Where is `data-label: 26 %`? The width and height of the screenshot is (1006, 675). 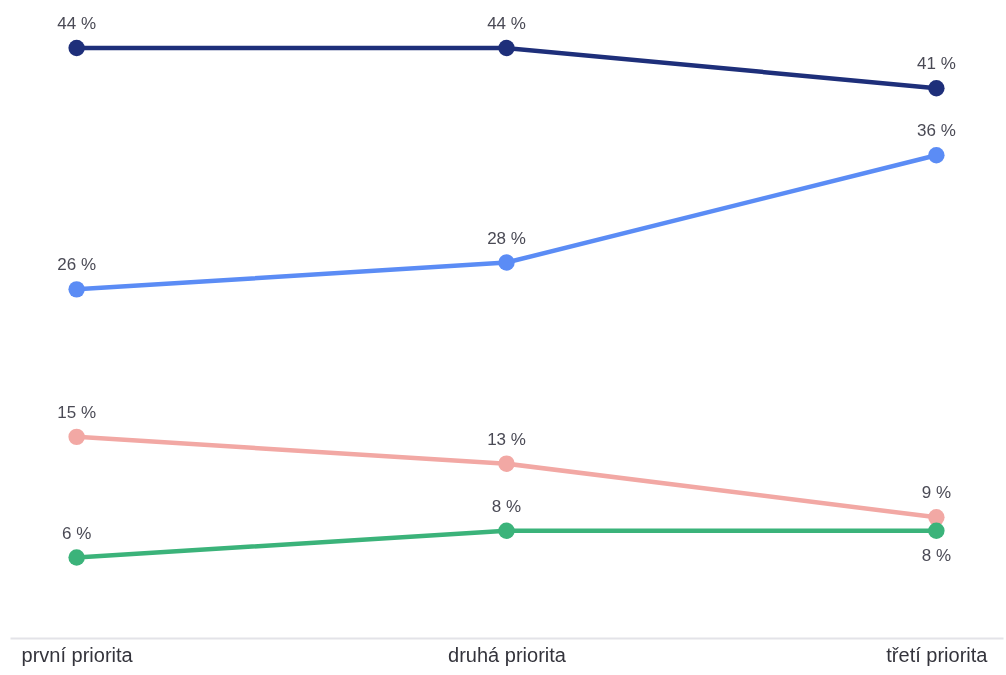 data-label: 26 % is located at coordinates (76, 265).